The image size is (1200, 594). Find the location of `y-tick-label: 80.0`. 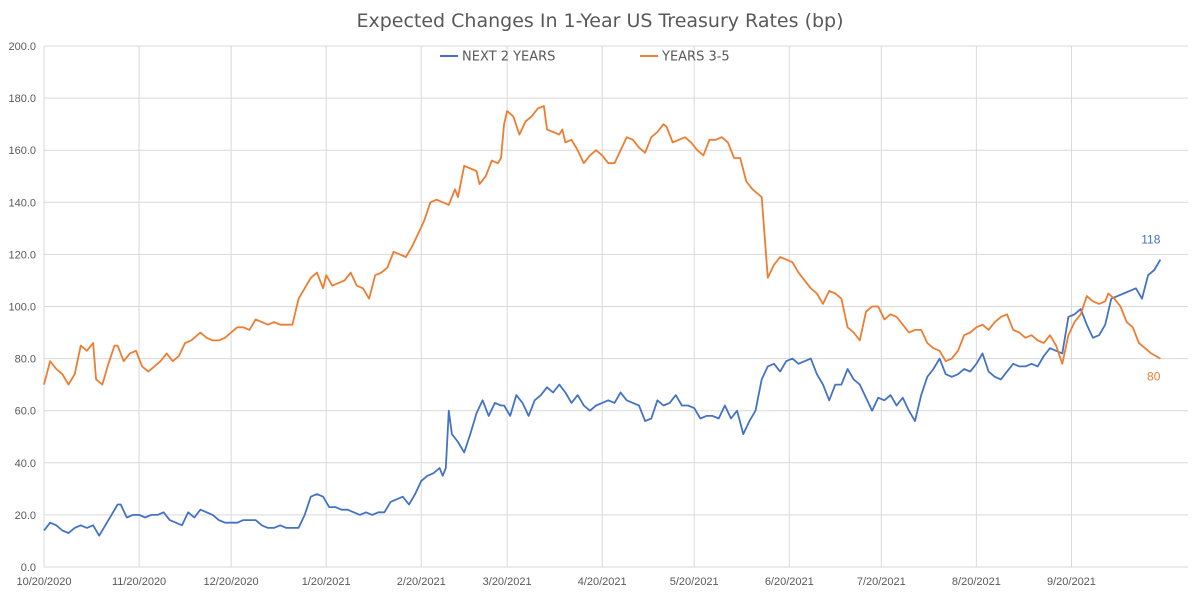

y-tick-label: 80.0 is located at coordinates (25, 360).